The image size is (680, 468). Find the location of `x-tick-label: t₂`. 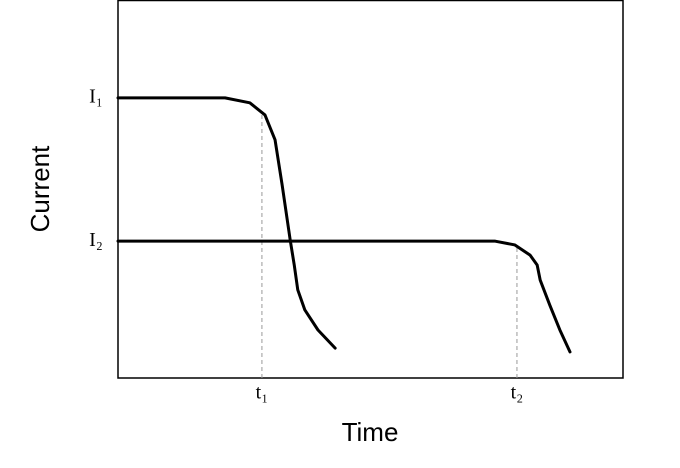

x-tick-label: t₂ is located at coordinates (517, 393).